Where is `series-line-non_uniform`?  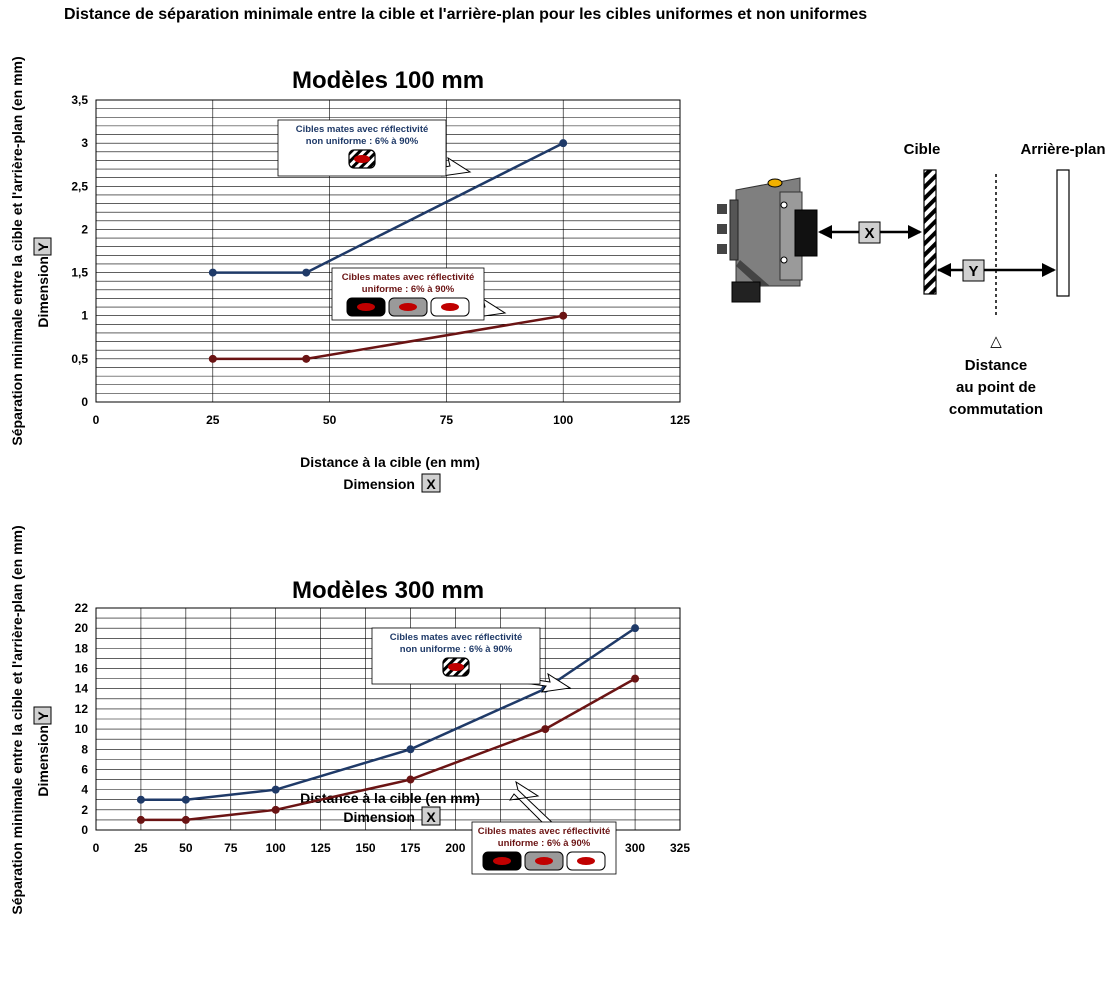 series-line-non_uniform is located at coordinates (388, 714).